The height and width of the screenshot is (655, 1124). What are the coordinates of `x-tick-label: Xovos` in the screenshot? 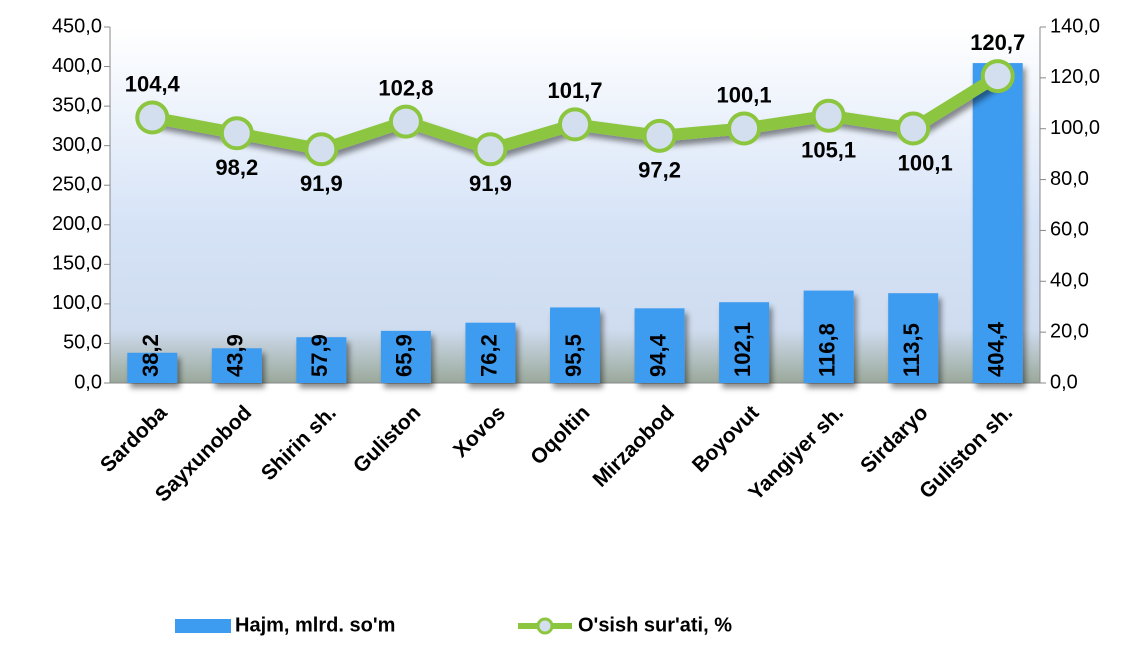 It's located at (479, 431).